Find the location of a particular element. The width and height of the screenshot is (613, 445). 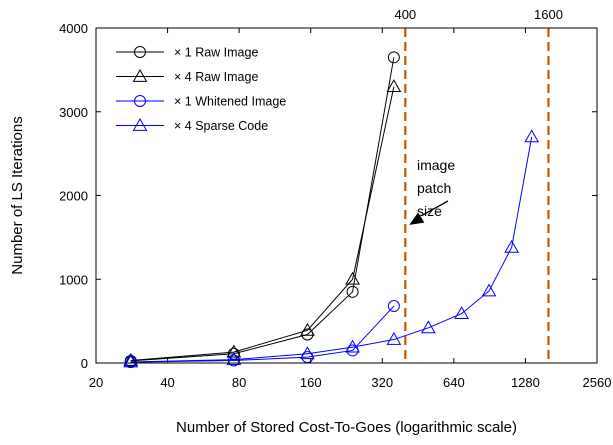

x-tick-label: 2560 is located at coordinates (597, 382).